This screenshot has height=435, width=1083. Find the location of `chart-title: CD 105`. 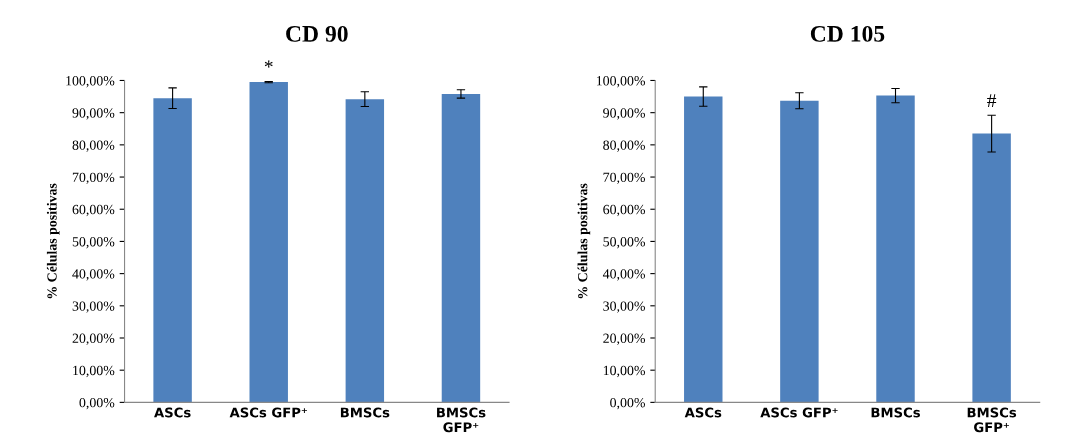

chart-title: CD 105 is located at coordinates (847, 33).